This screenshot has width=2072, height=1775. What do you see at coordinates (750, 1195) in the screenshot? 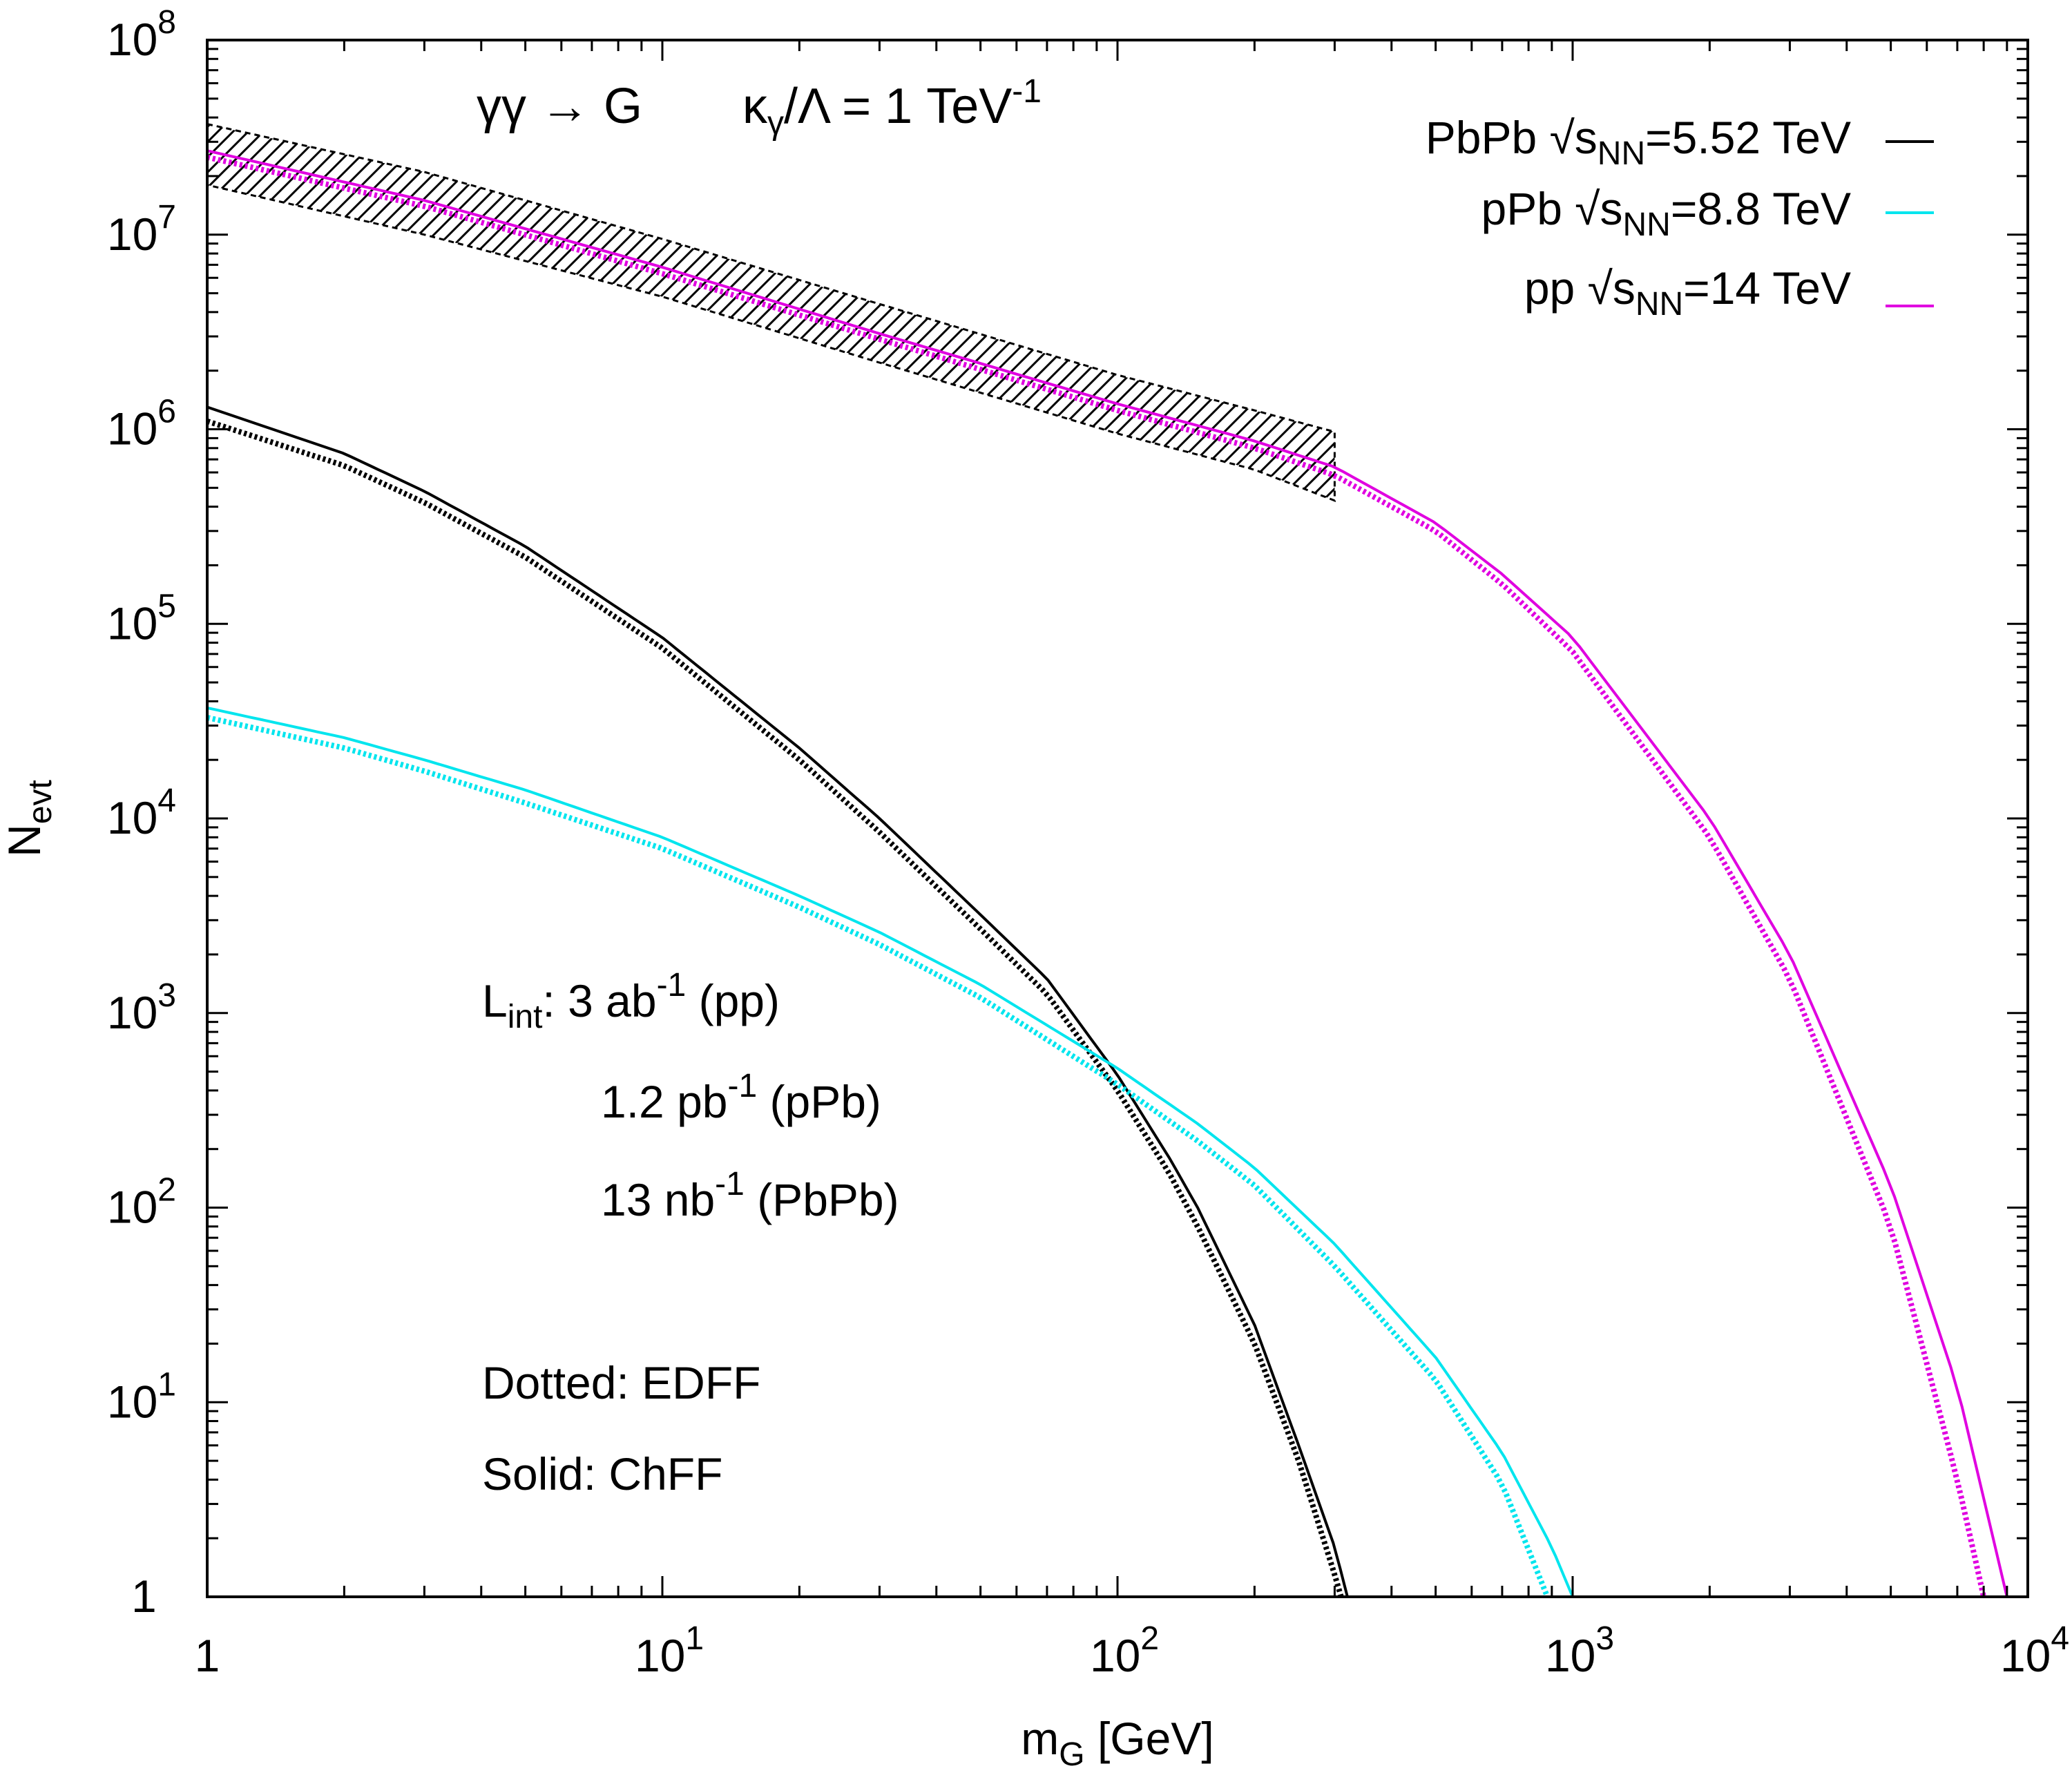
I see `lumi-line-pbpb: 13 nb-1 (PbPb)` at bounding box center [750, 1195].